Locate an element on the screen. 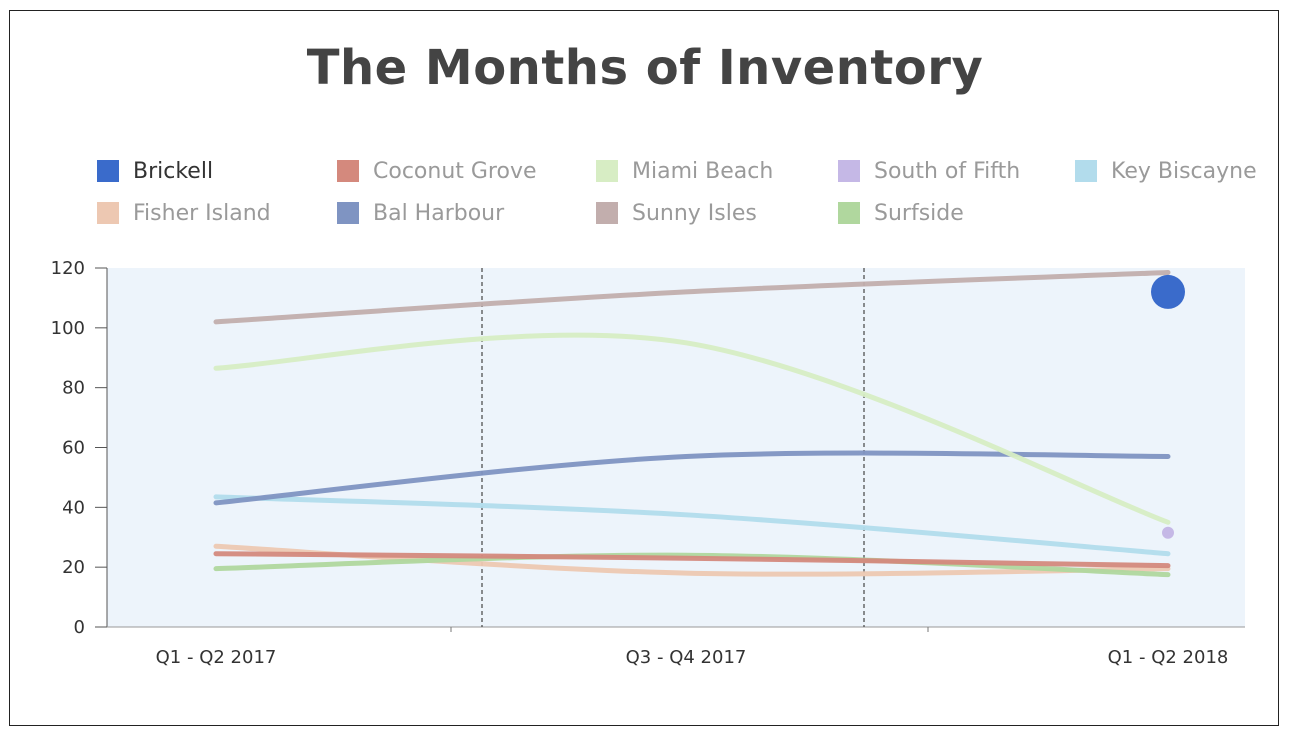 Image resolution: width=1290 pixels, height=736 pixels. legend-item-miami-beach: Miami Beach is located at coordinates (684, 171).